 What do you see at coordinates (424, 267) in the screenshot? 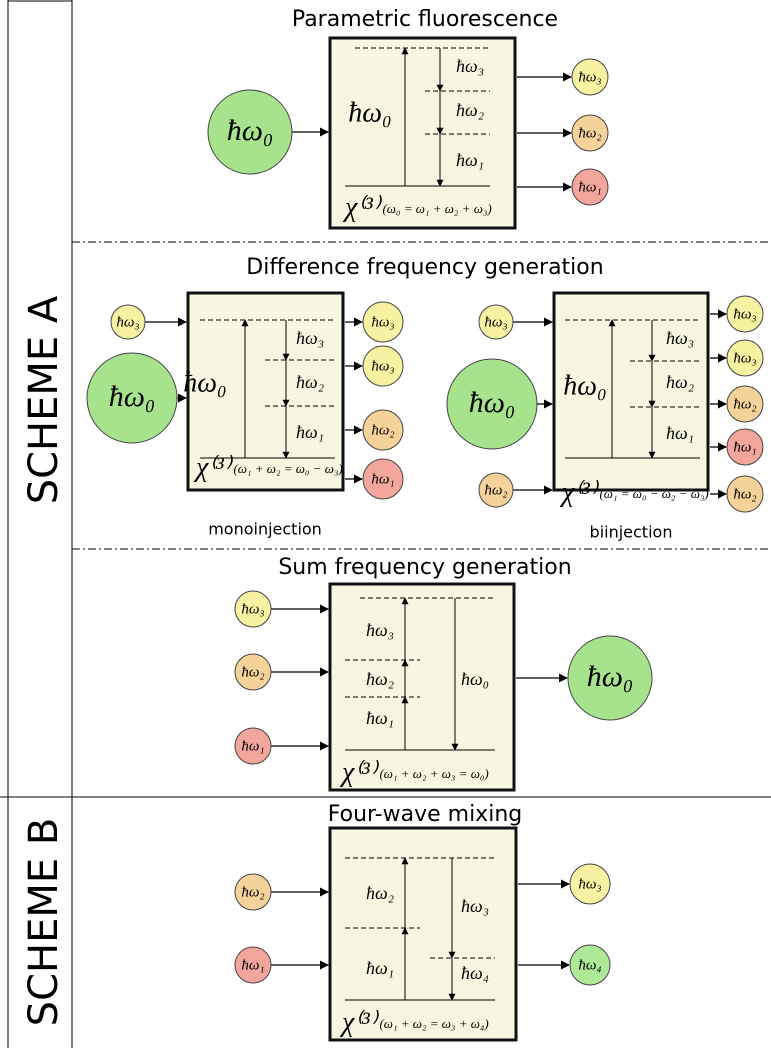
I see `section-title: Difference frequency generation` at bounding box center [424, 267].